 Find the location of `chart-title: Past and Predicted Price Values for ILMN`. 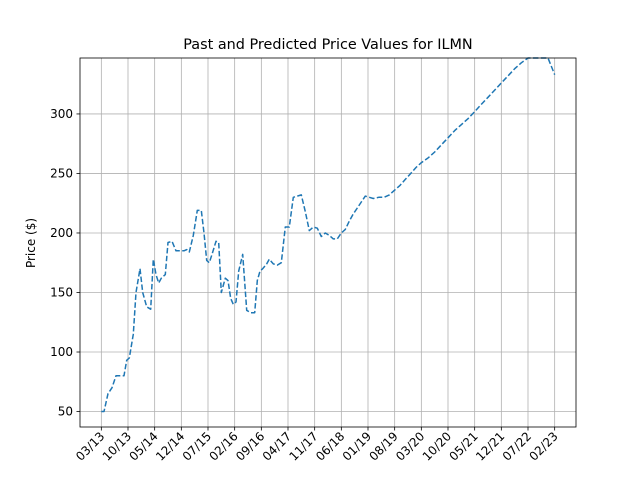

chart-title: Past and Predicted Price Values for ILMN is located at coordinates (327, 45).